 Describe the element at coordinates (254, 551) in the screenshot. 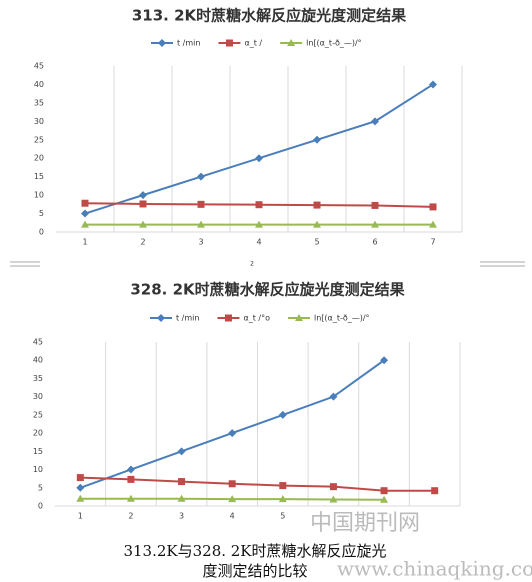

I see `caption: 313.2K与328. 2K时蔗糖水解反应旋光` at that location.